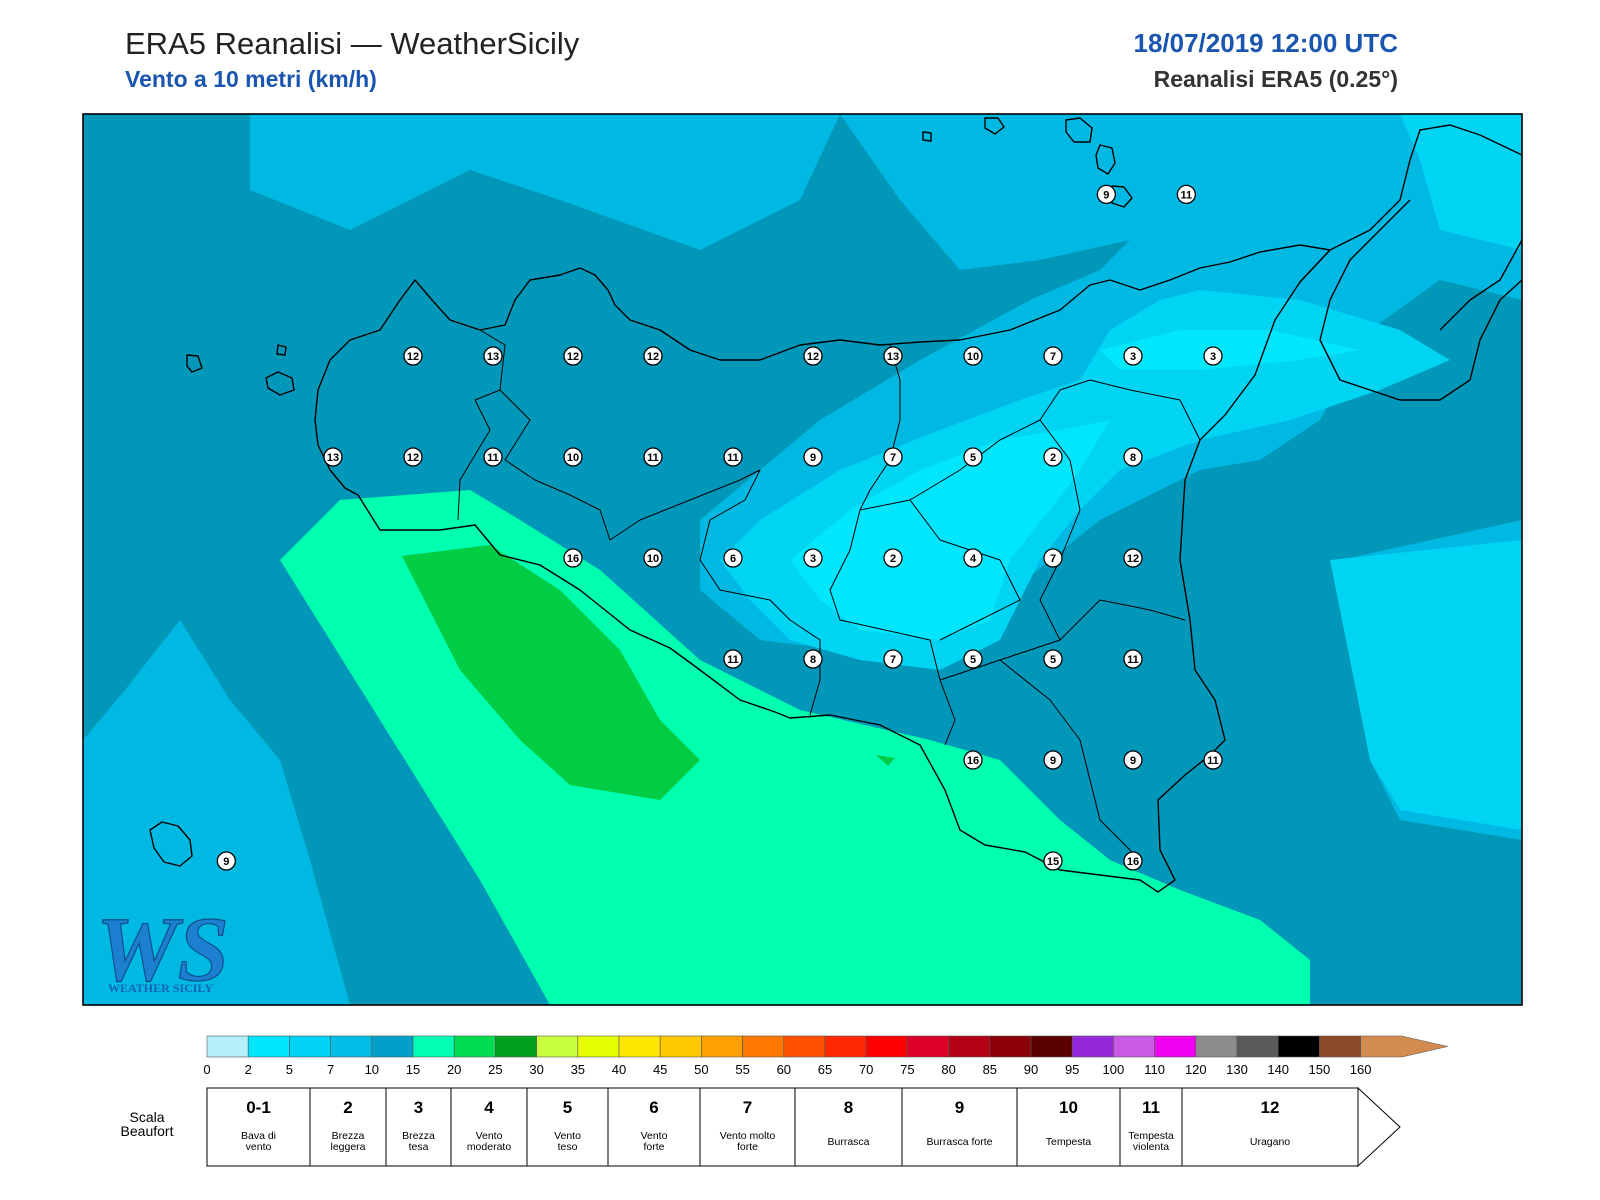 The width and height of the screenshot is (1600, 1200). What do you see at coordinates (216, 812) in the screenshot?
I see `band-7-10-west` at bounding box center [216, 812].